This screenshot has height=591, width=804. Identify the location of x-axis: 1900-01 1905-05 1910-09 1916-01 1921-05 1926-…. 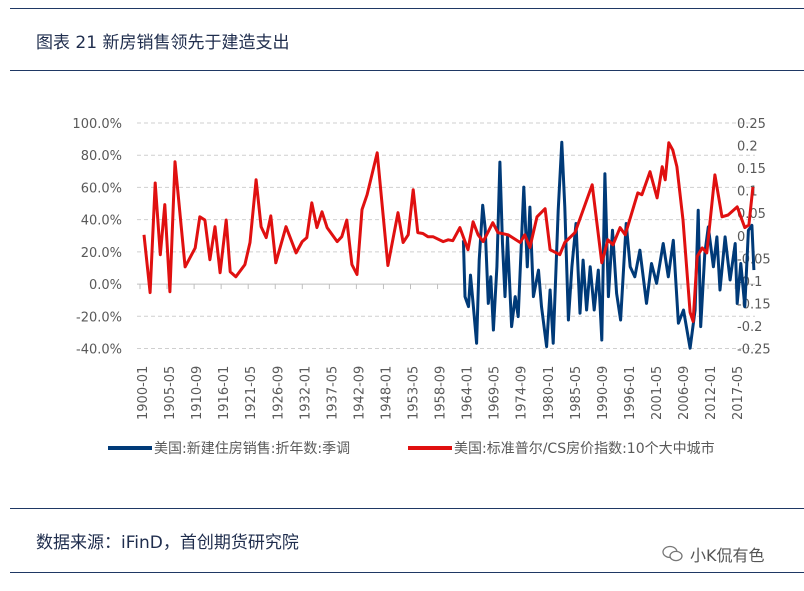
(441, 393).